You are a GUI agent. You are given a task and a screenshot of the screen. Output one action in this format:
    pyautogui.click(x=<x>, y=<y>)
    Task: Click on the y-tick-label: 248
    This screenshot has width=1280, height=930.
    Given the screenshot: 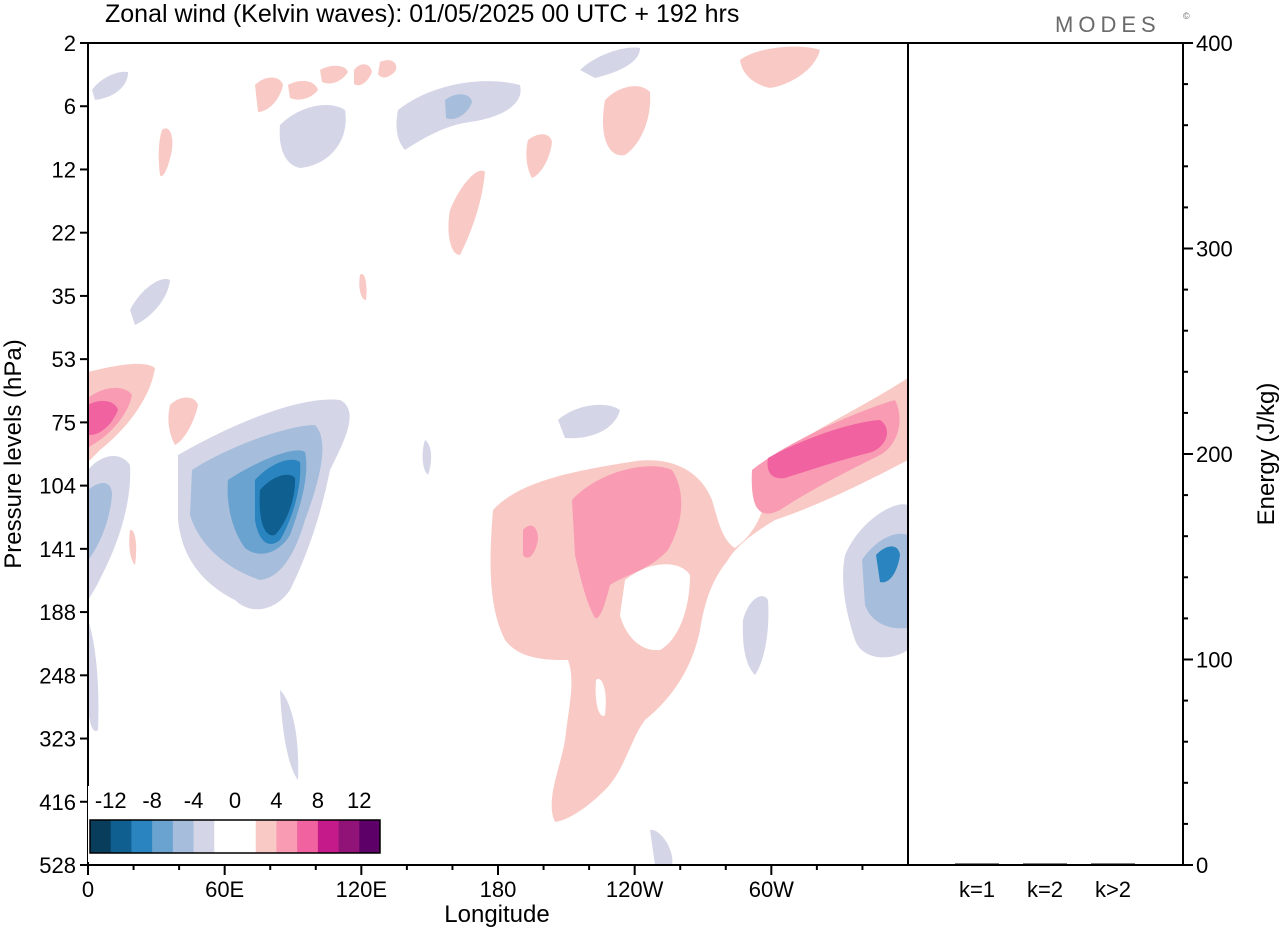 What is the action you would take?
    pyautogui.click(x=57, y=675)
    